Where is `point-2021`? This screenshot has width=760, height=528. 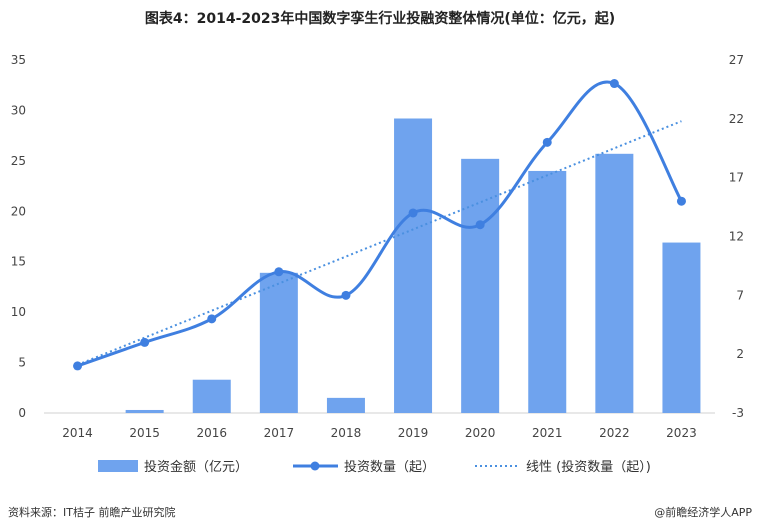 point-2021 is located at coordinates (547, 142).